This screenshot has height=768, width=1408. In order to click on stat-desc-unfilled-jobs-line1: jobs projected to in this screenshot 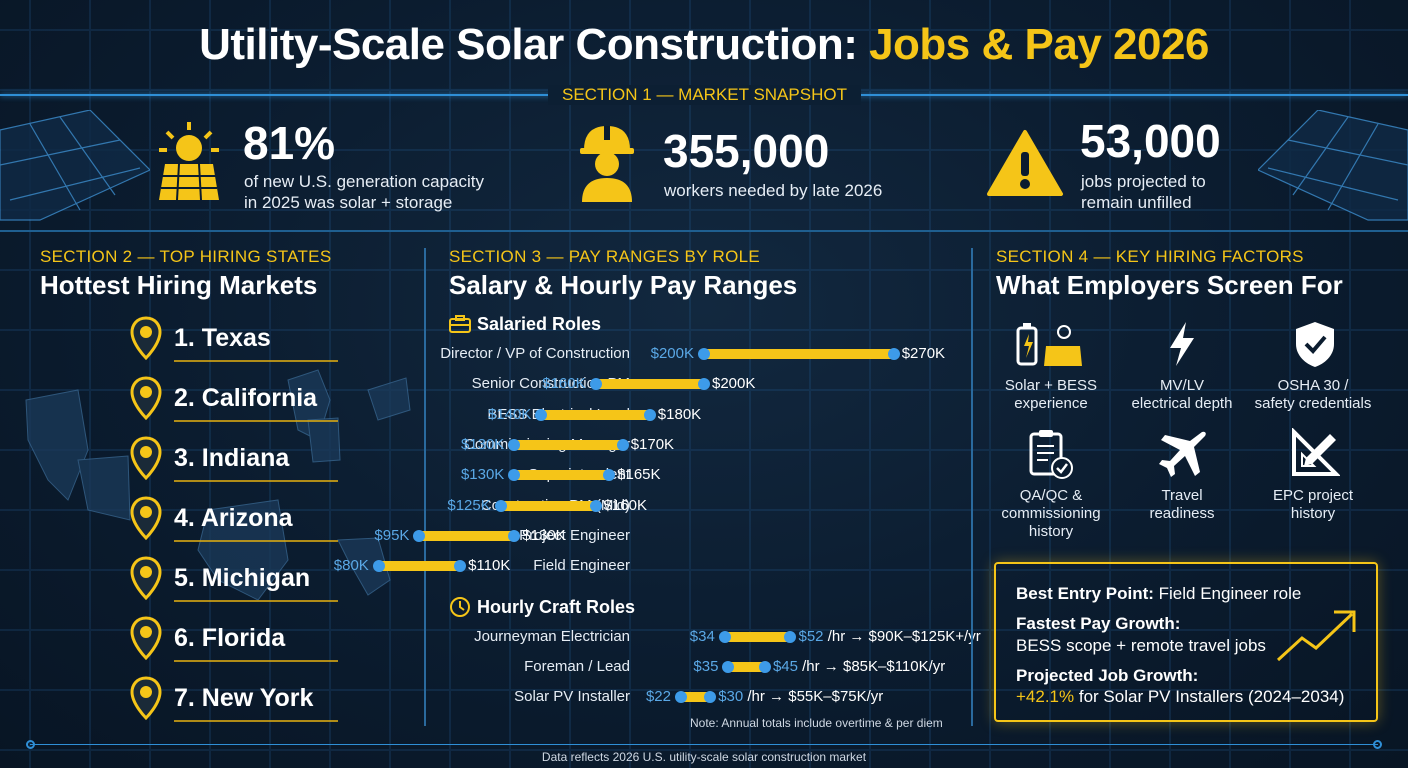, I will do `click(1143, 181)`.